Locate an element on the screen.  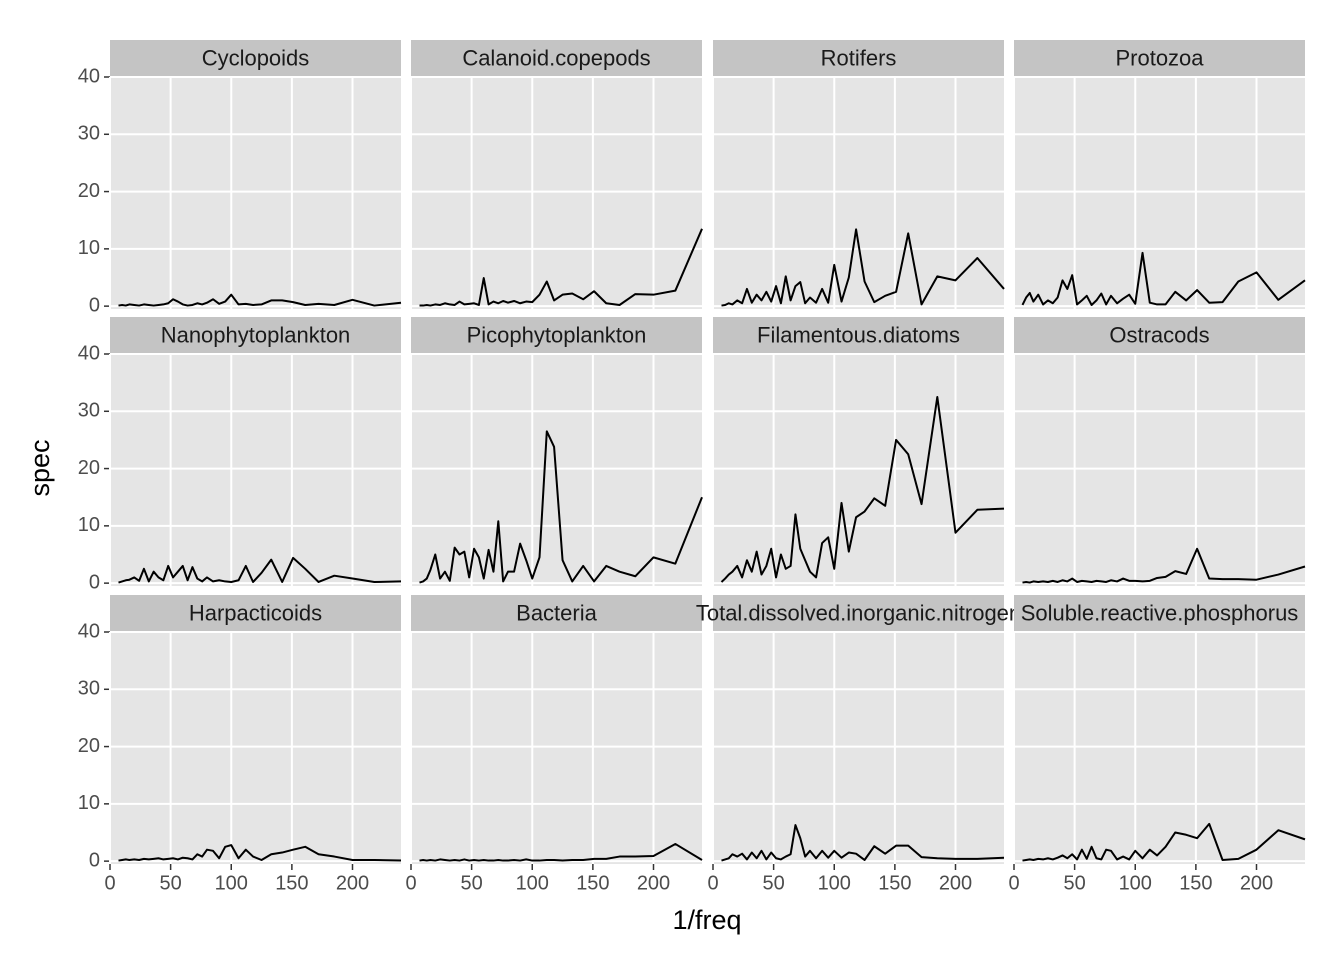
strip-title: Bacteria is located at coordinates (556, 612).